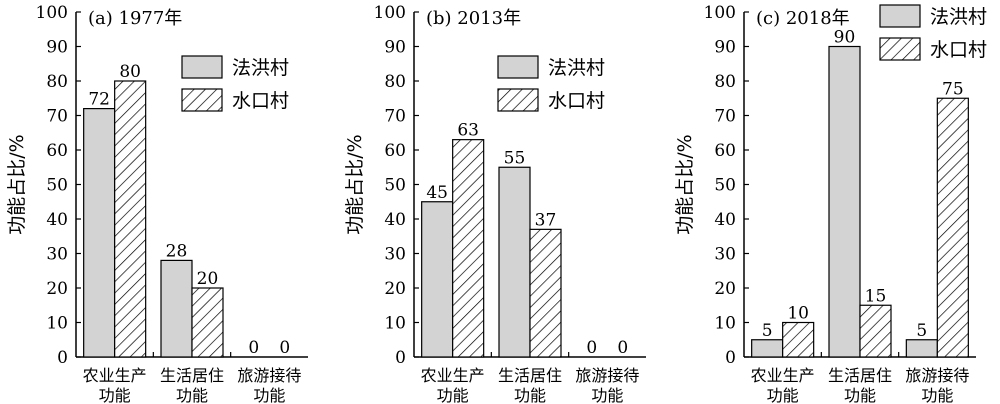 This screenshot has height=404, width=1000. I want to click on chart-title: (a) 1977年, so click(135, 18).